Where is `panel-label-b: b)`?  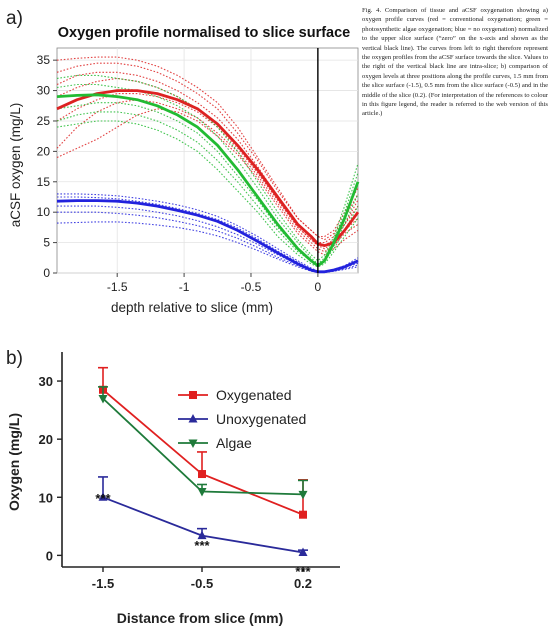
panel-label-b: b) is located at coordinates (14, 358).